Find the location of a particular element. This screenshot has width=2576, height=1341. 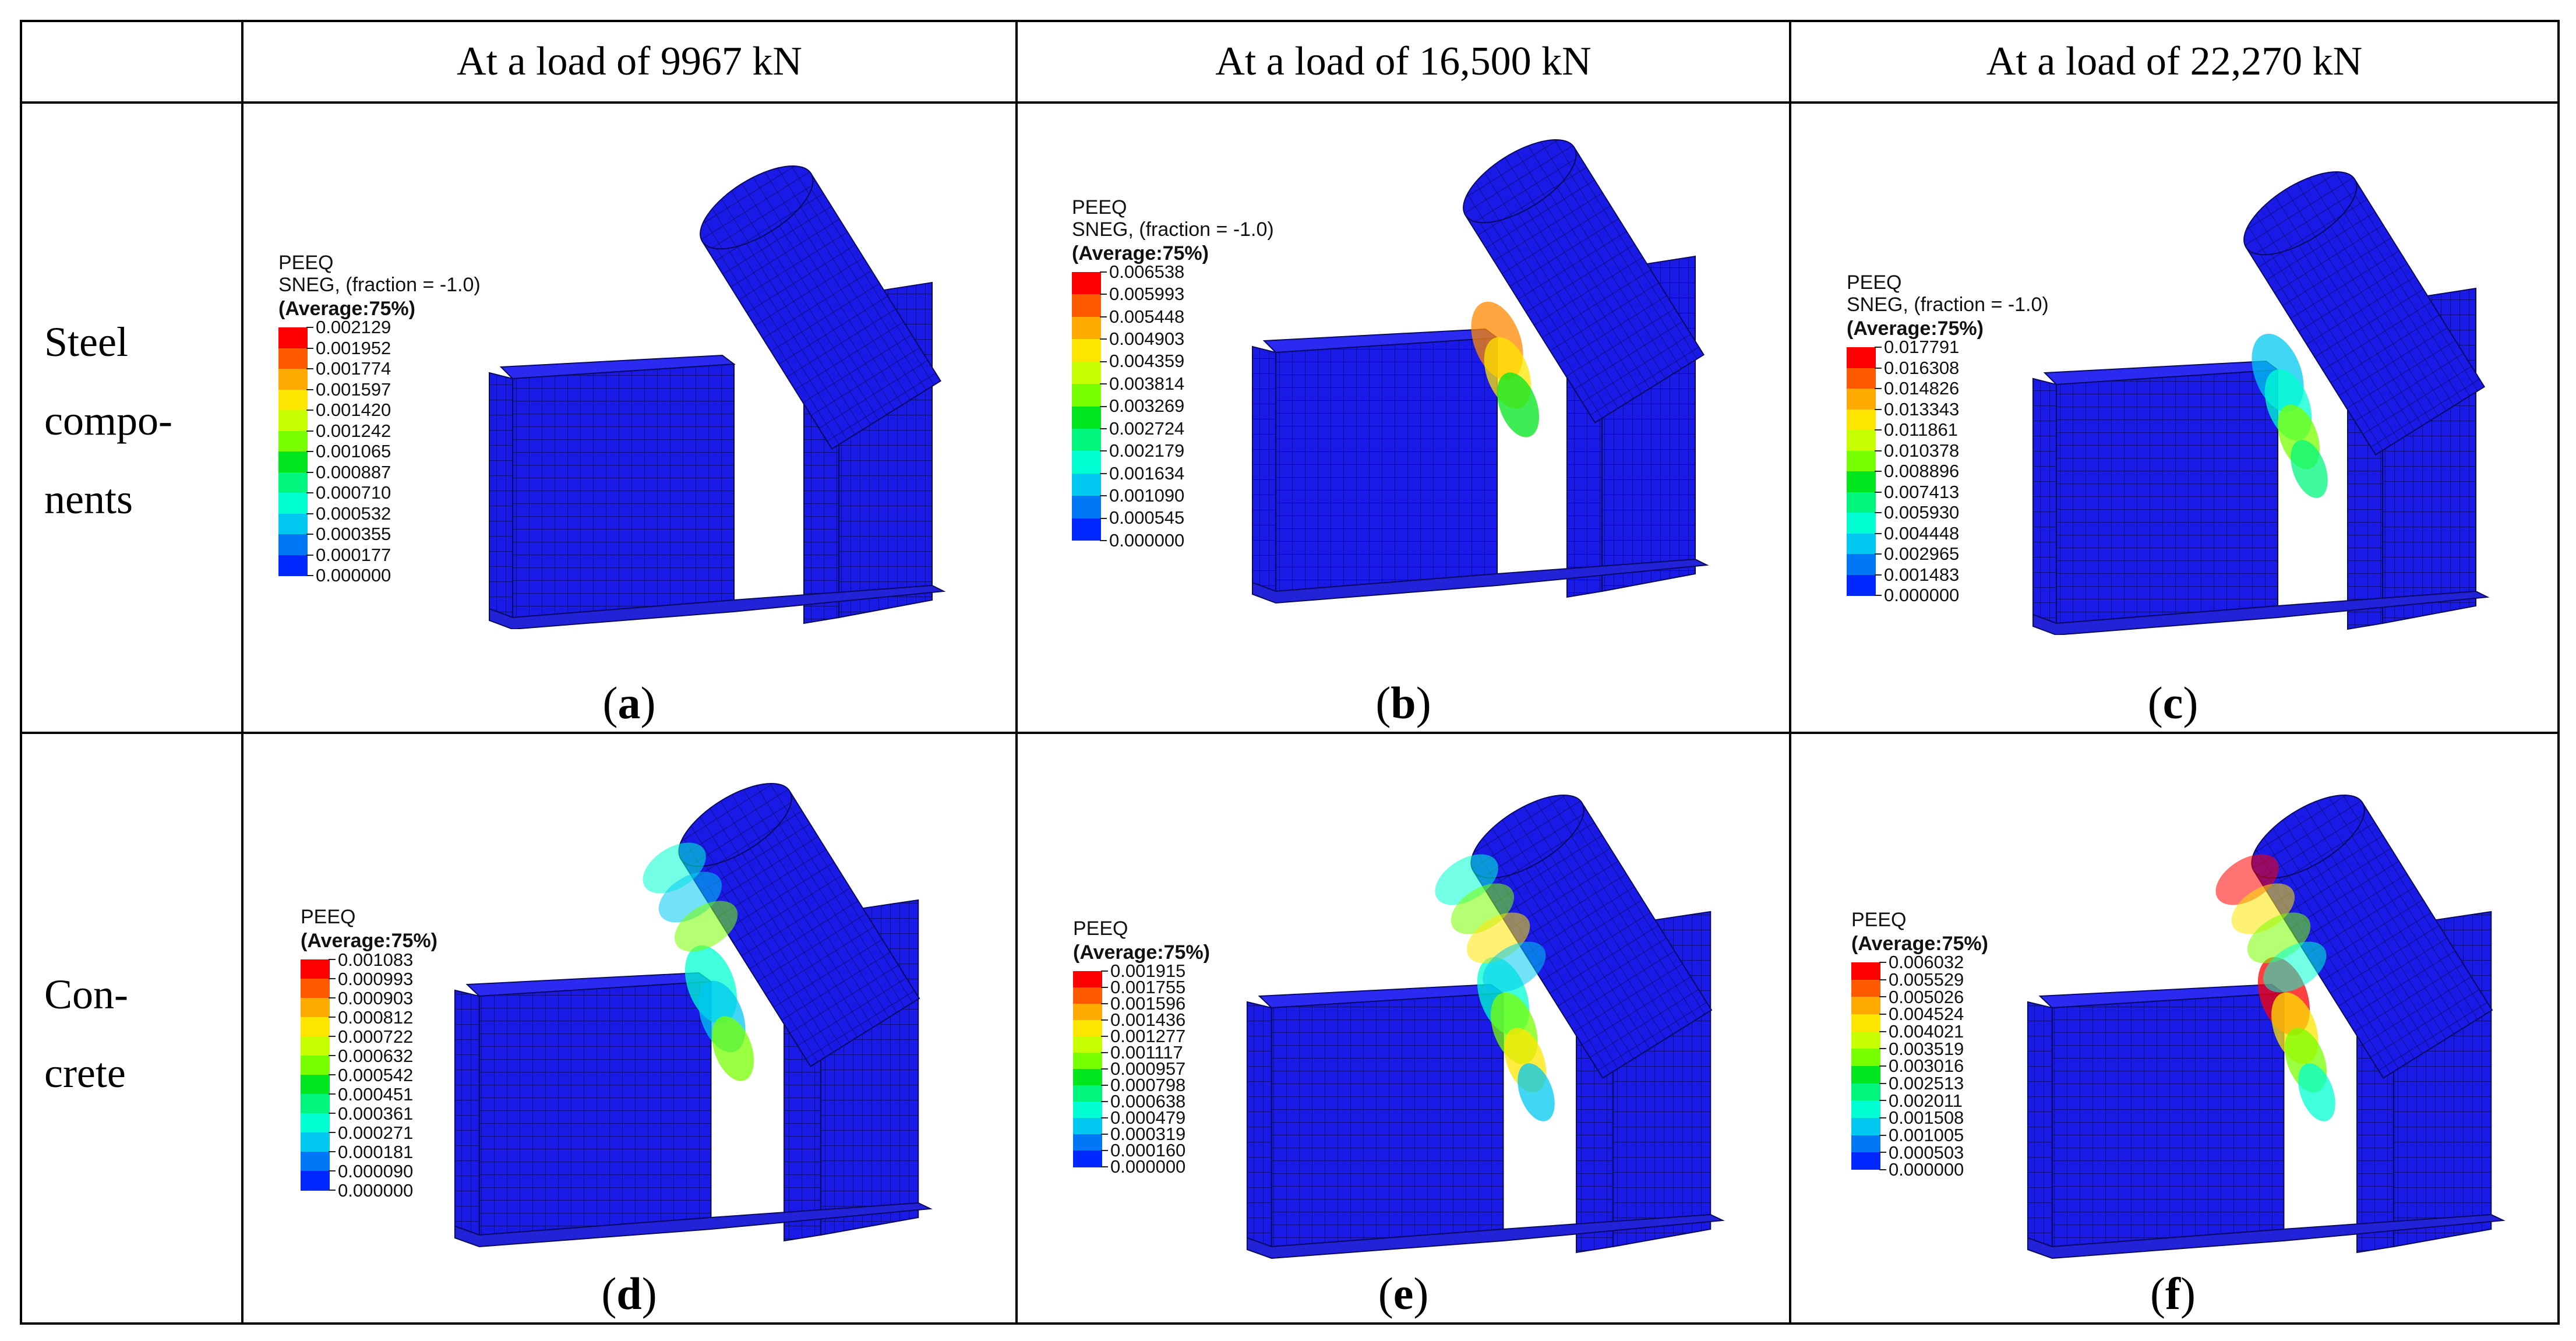

legend-value: 0.002513 is located at coordinates (1926, 1082).